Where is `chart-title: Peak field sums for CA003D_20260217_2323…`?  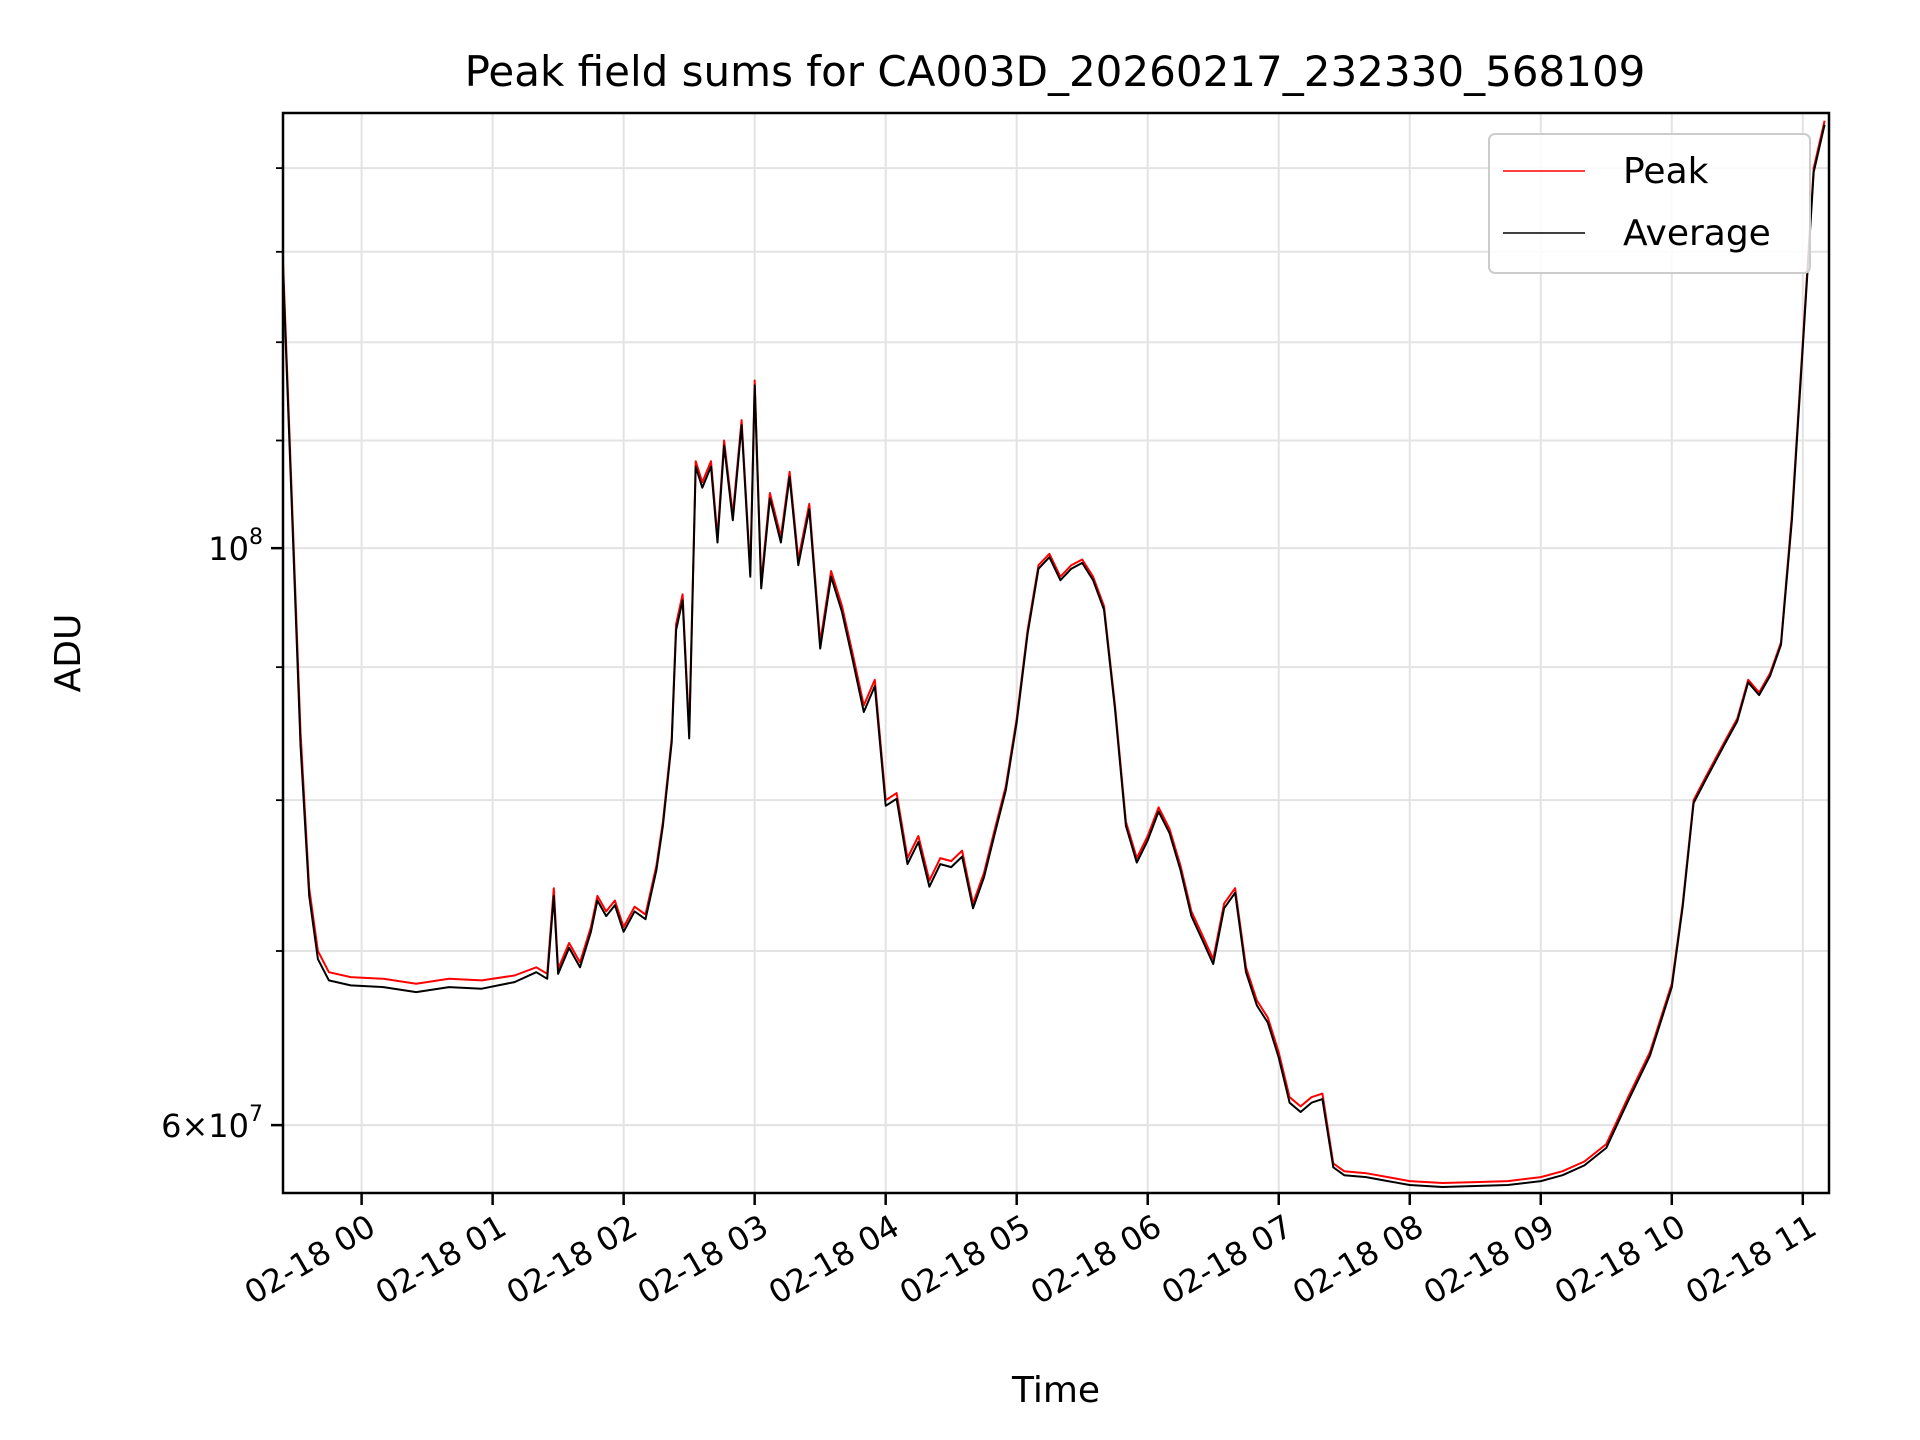 chart-title: Peak field sums for CA003D_20260217_2323… is located at coordinates (1055, 71).